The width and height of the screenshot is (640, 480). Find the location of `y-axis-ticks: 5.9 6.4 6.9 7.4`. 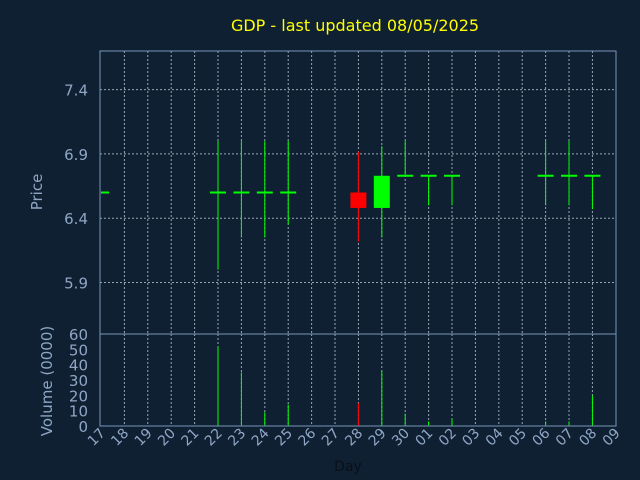

y-axis-ticks: 5.9 6.4 6.9 7.4 is located at coordinates (76, 187).